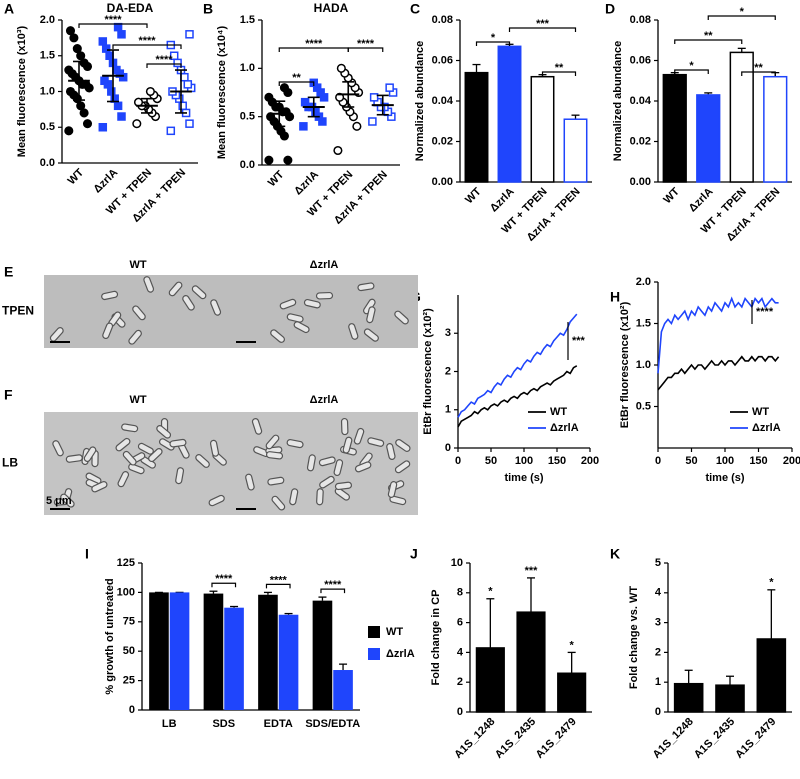 This screenshot has width=800, height=779. What do you see at coordinates (47, 163) in the screenshot?
I see `y-tick-label: 0.0` at bounding box center [47, 163].